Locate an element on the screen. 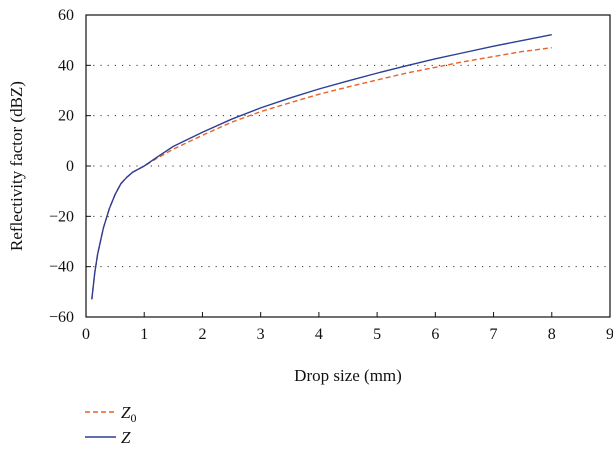  x-tick-label: 1 is located at coordinates (144, 334).